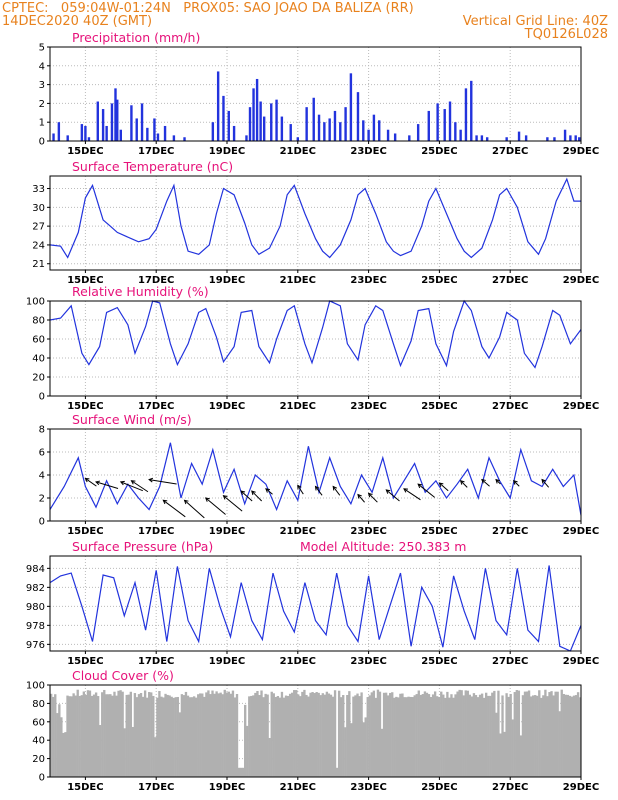  Describe the element at coordinates (35, 607) in the screenshot. I see `y-tick-label: 980` at that location.